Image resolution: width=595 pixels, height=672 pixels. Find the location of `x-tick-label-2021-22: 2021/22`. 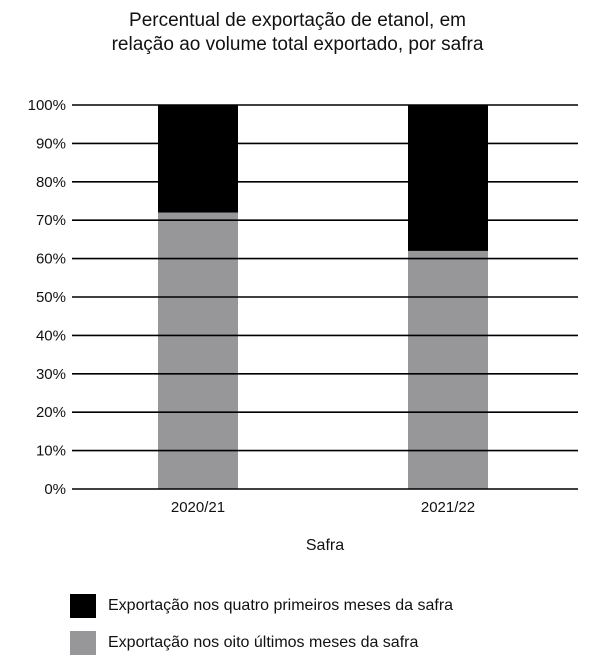

x-tick-label-2021-22: 2021/22 is located at coordinates (448, 507).